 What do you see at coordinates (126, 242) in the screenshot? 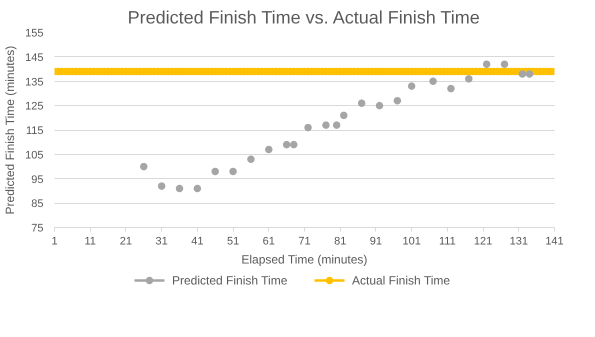
I see `x-tick-label: 21` at bounding box center [126, 242].